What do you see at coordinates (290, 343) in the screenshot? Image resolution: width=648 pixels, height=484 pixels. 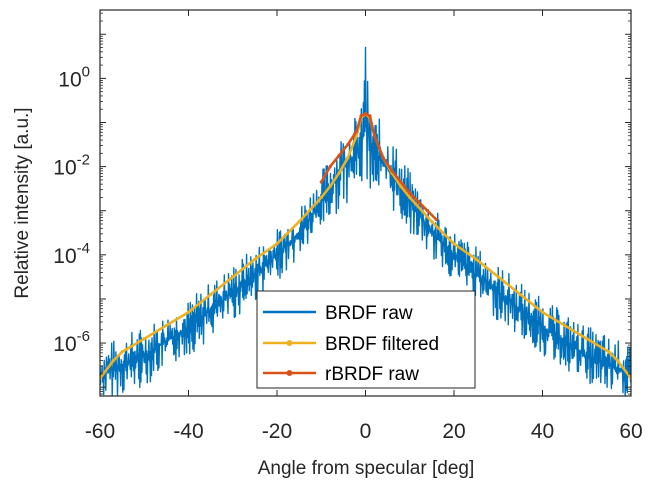 I see `legend-marker-brdf-filtered` at bounding box center [290, 343].